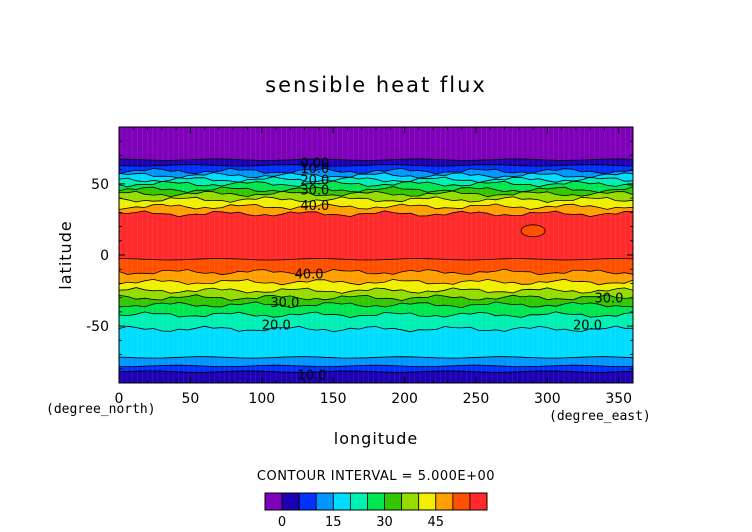 This screenshot has width=752, height=532. I want to click on y-tick-label: 0, so click(104, 256).